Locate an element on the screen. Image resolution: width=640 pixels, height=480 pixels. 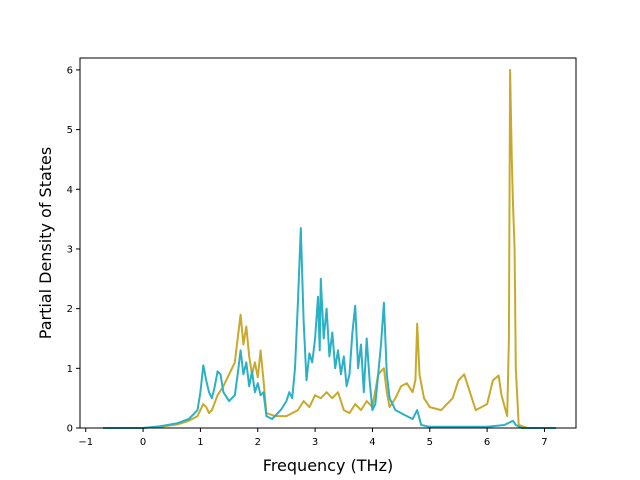
x-tick-label: 4 is located at coordinates (372, 442).